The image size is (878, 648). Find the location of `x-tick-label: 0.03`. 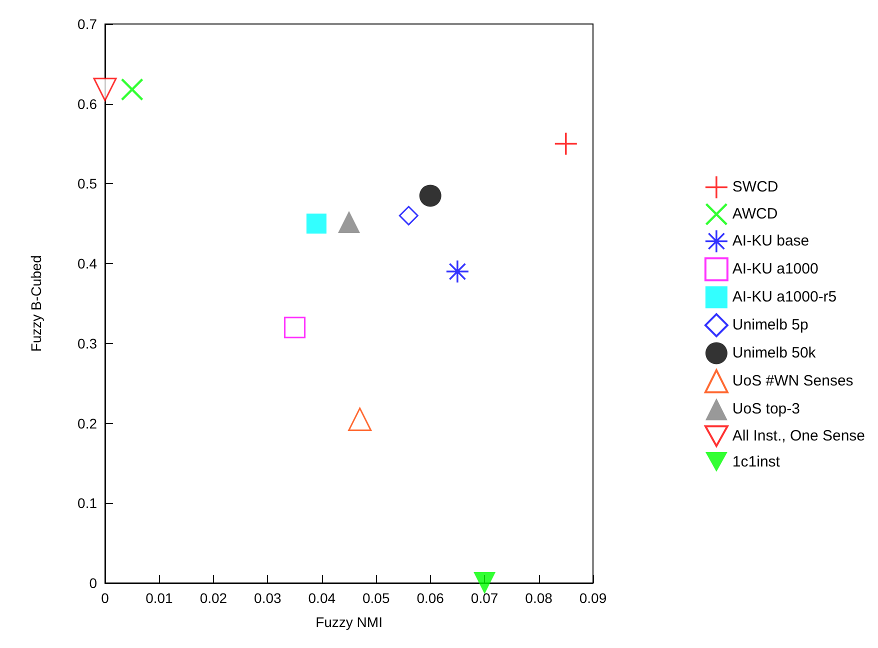

x-tick-label: 0.03 is located at coordinates (268, 598).